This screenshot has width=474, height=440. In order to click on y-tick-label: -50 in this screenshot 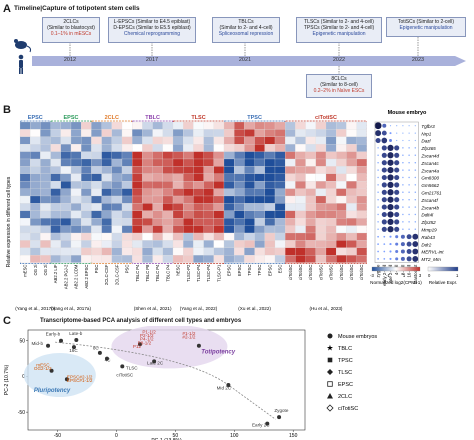, I will do `click(21, 413)`.